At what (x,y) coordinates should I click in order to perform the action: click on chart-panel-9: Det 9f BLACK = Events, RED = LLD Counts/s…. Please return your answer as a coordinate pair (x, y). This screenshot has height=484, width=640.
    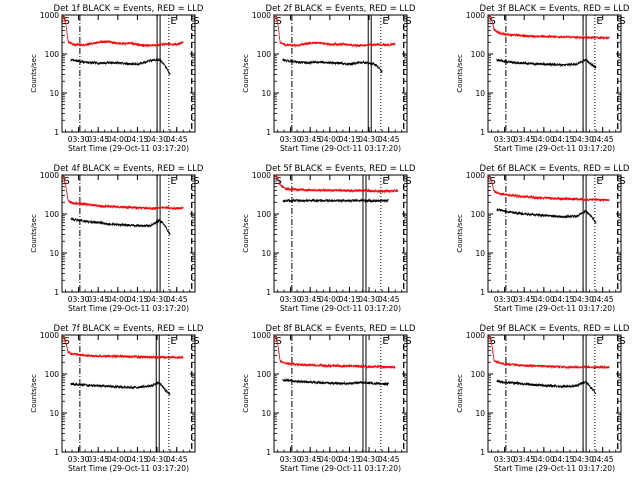
    Looking at the image, I should click on (543, 398).